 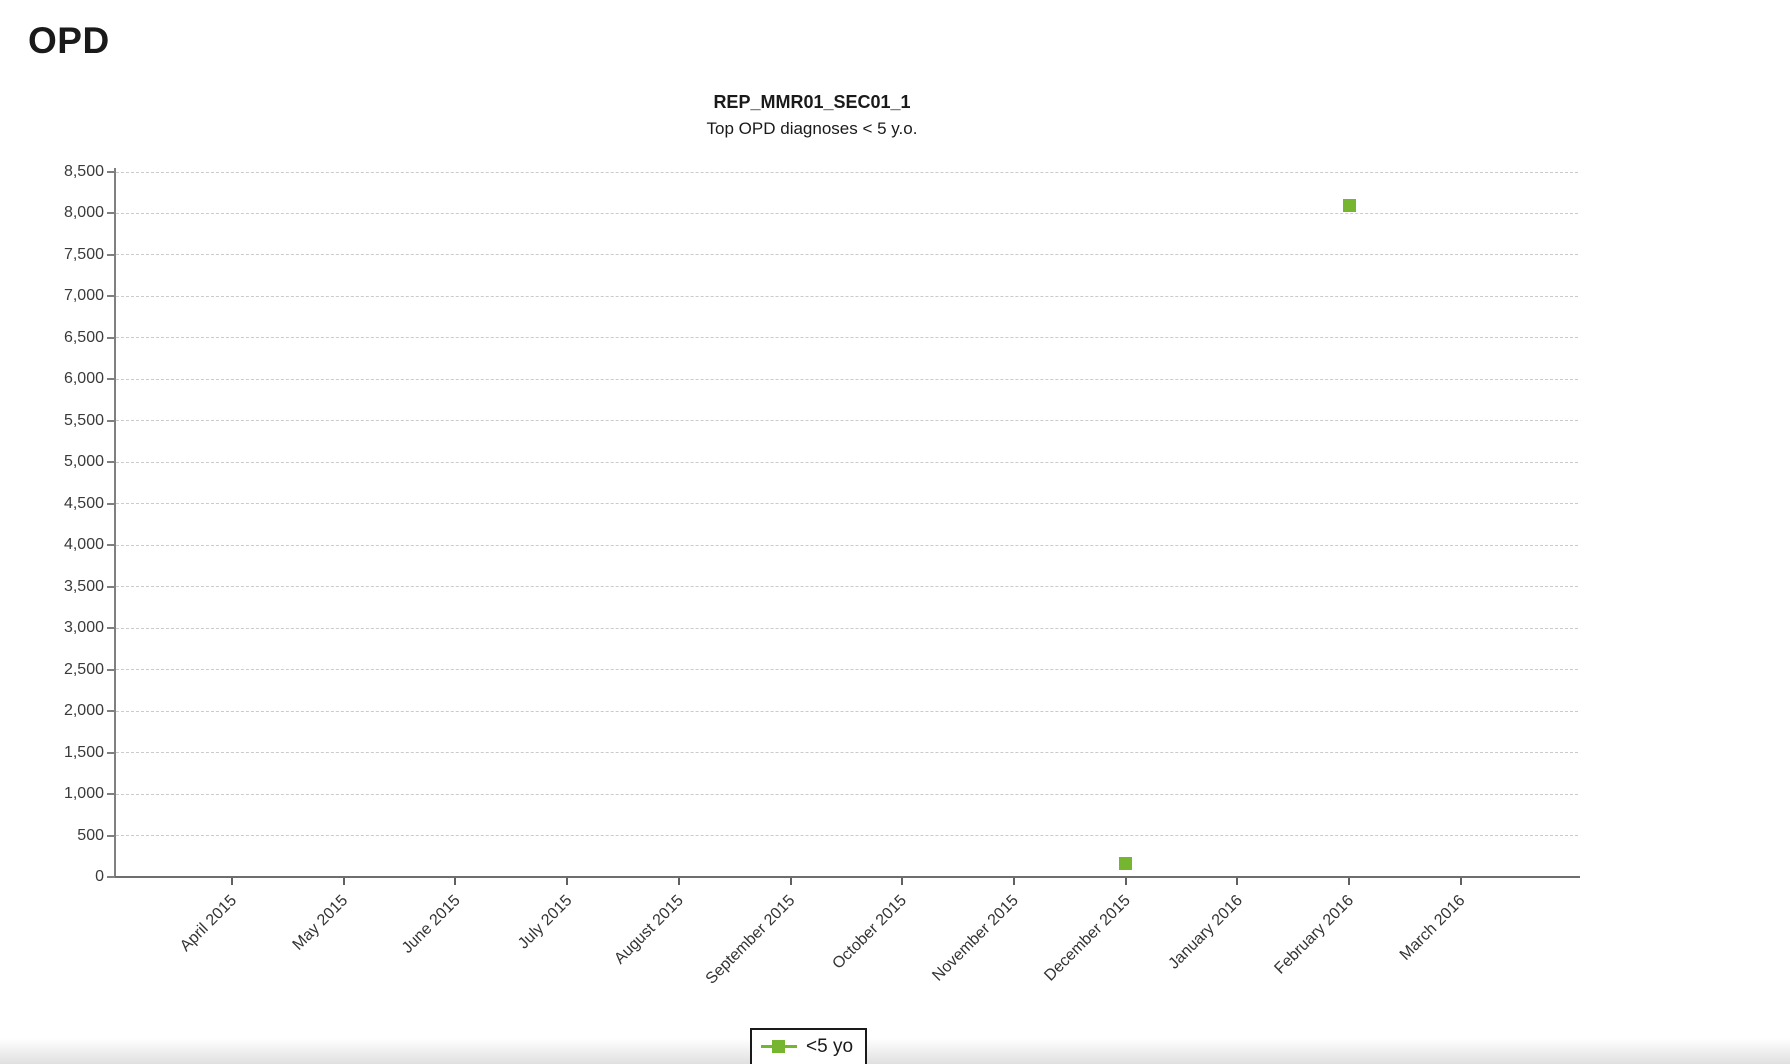 What do you see at coordinates (431, 924) in the screenshot?
I see `x-axis-label-text: June 2015` at bounding box center [431, 924].